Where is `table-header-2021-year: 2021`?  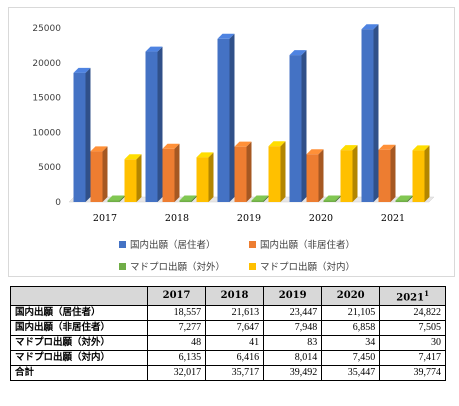
table-header-2021-year: 2021 is located at coordinates (410, 298).